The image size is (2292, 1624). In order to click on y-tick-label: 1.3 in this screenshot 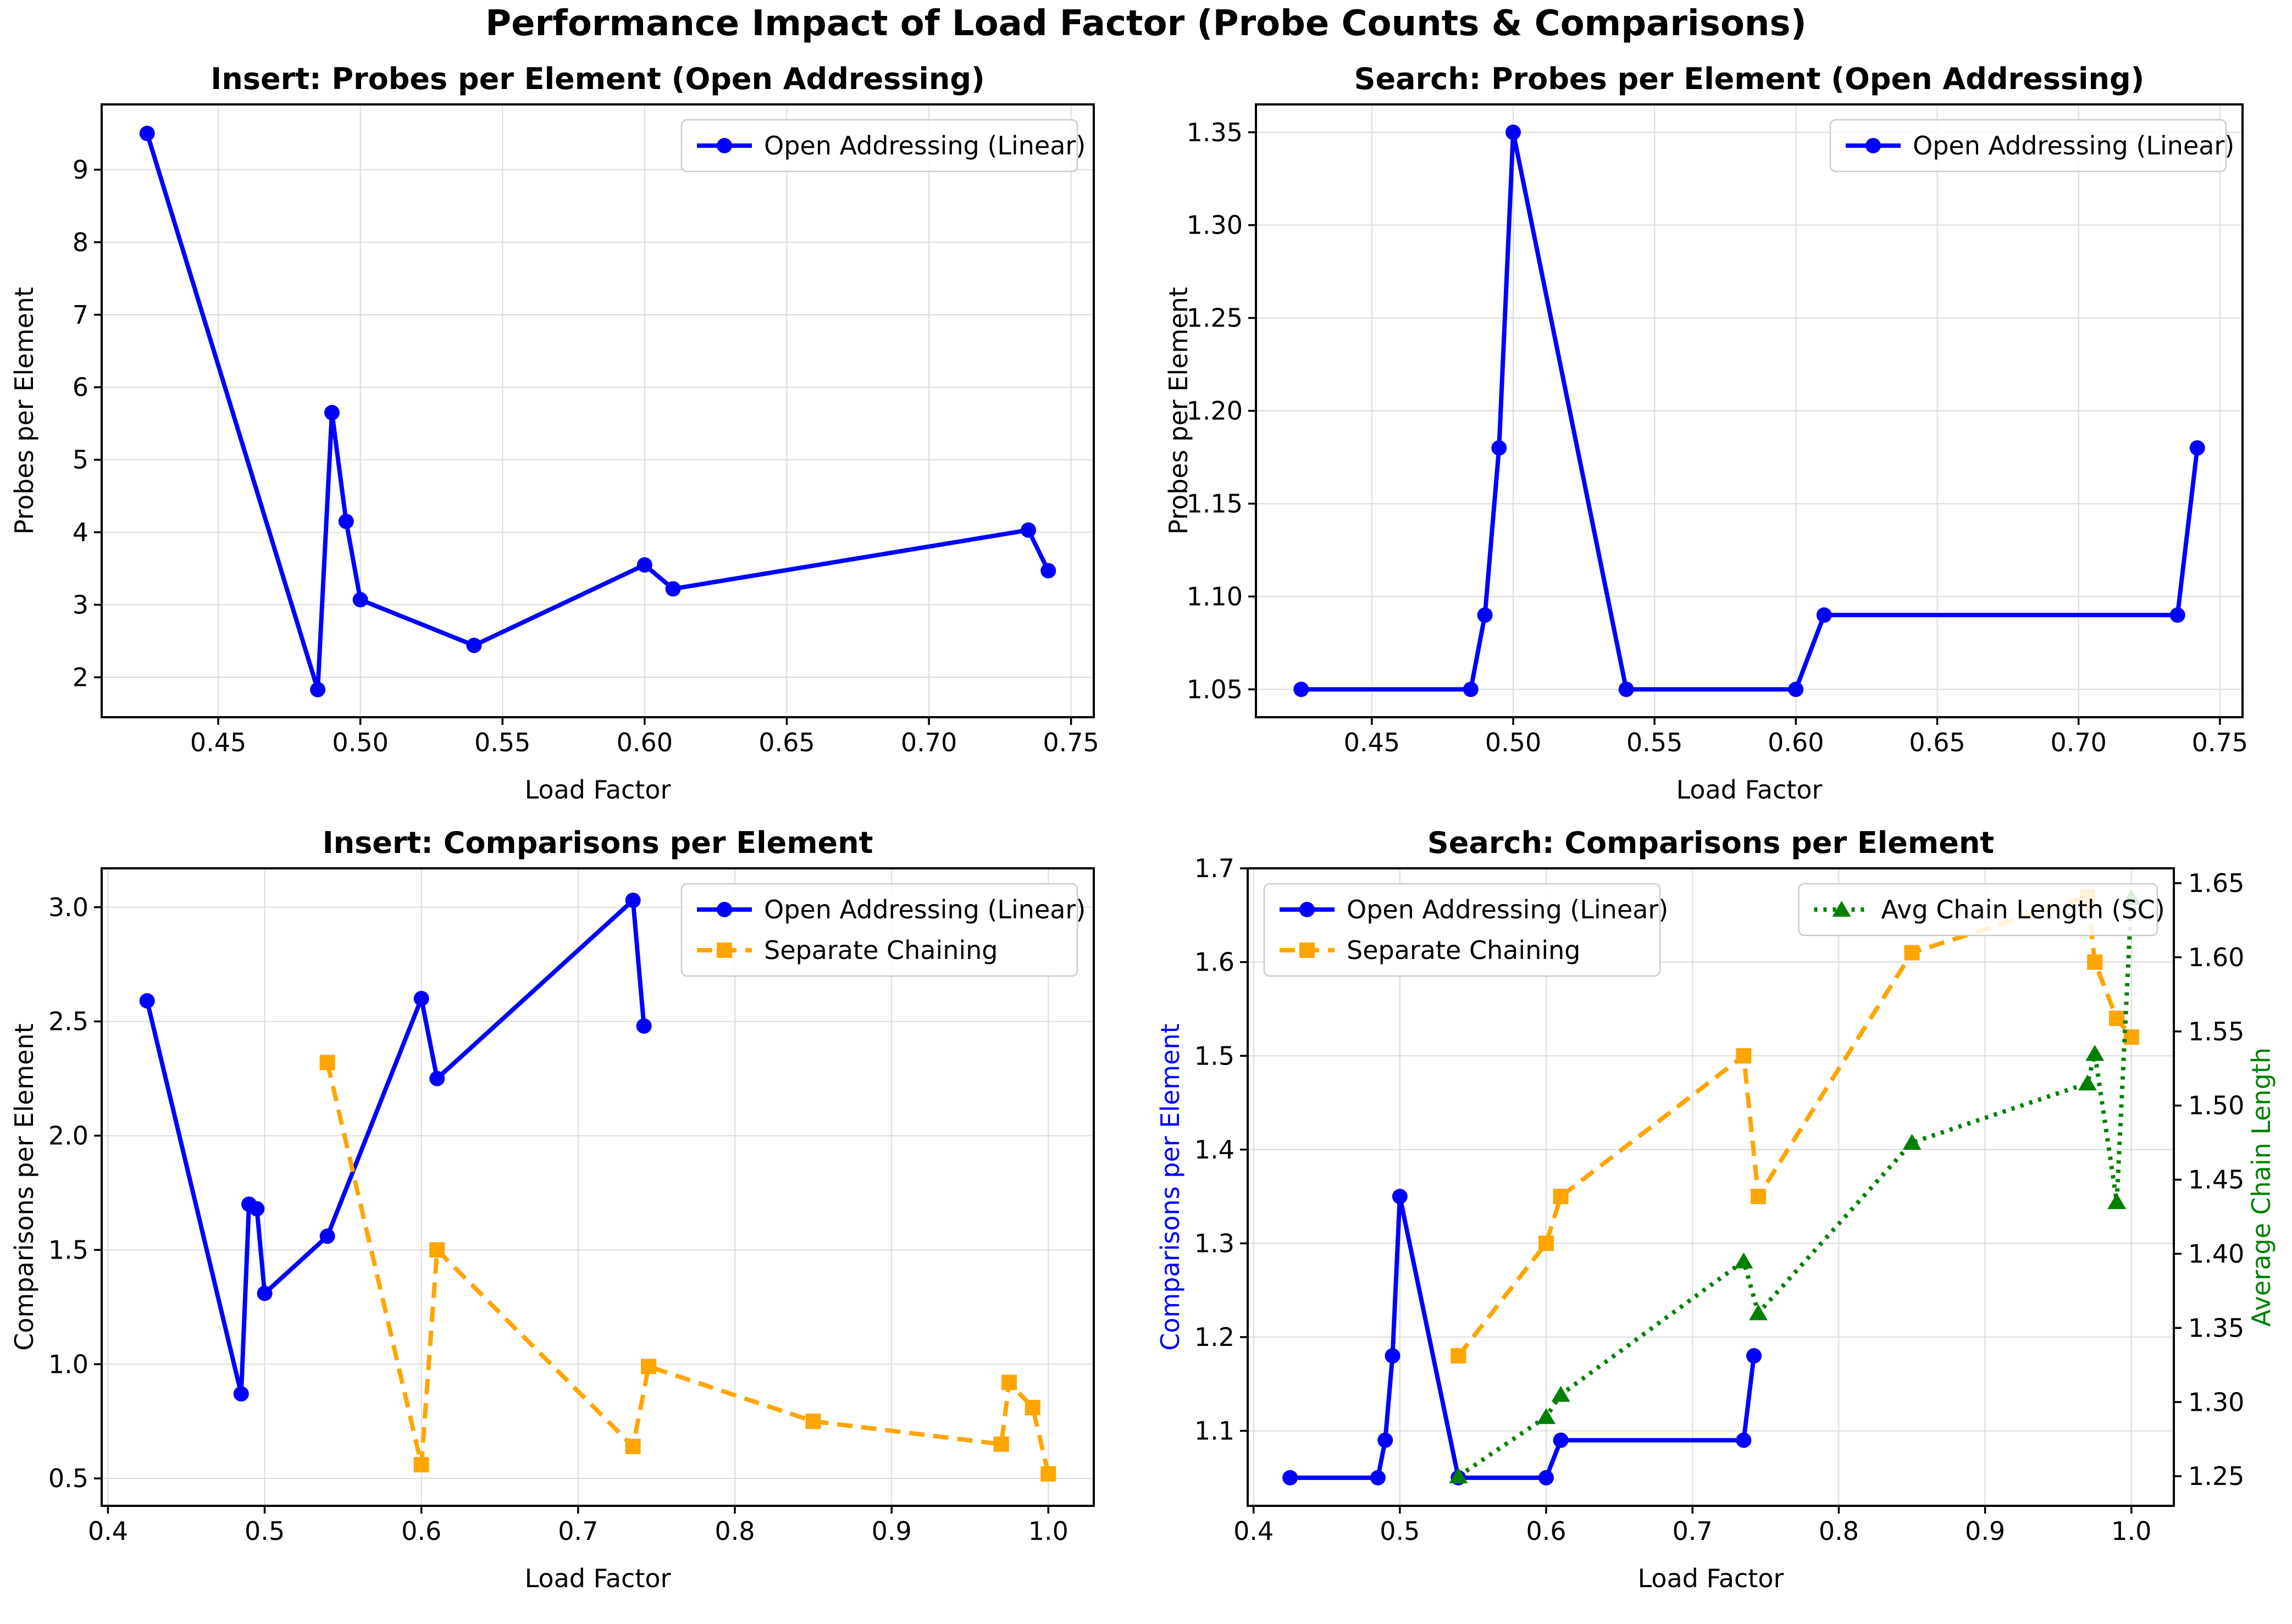, I will do `click(1214, 1243)`.